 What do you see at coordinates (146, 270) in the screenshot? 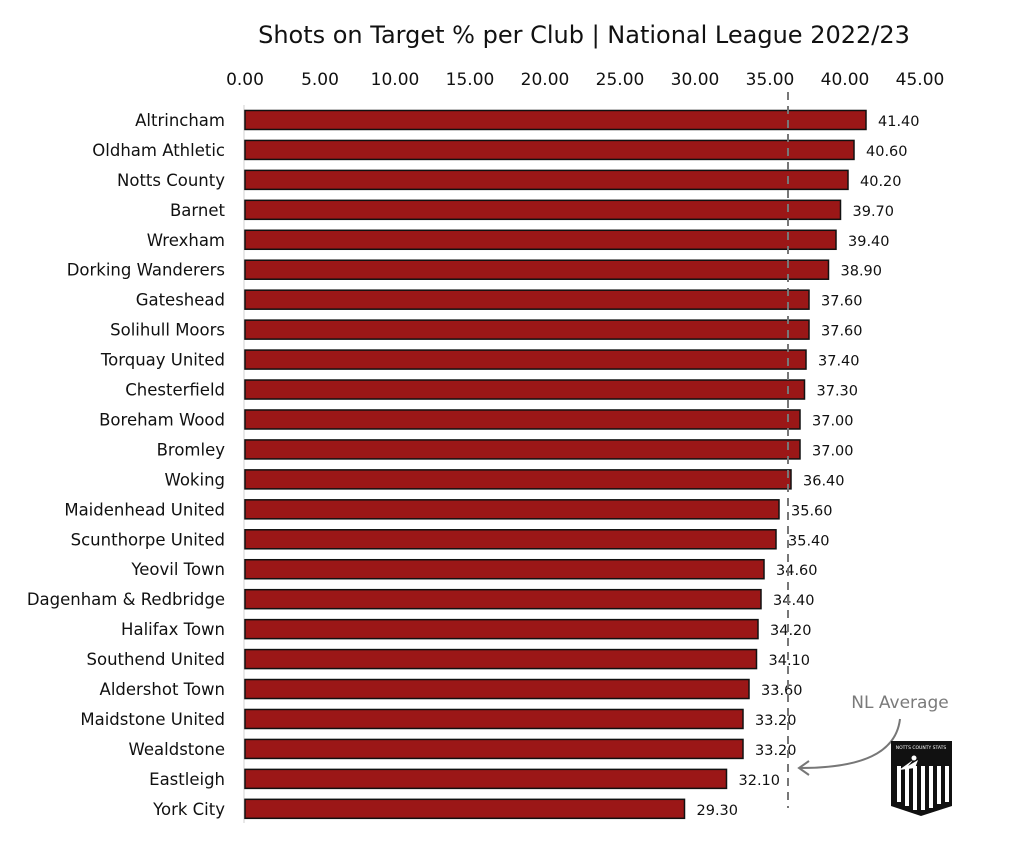
I see `category-label: Dorking Wanderers` at bounding box center [146, 270].